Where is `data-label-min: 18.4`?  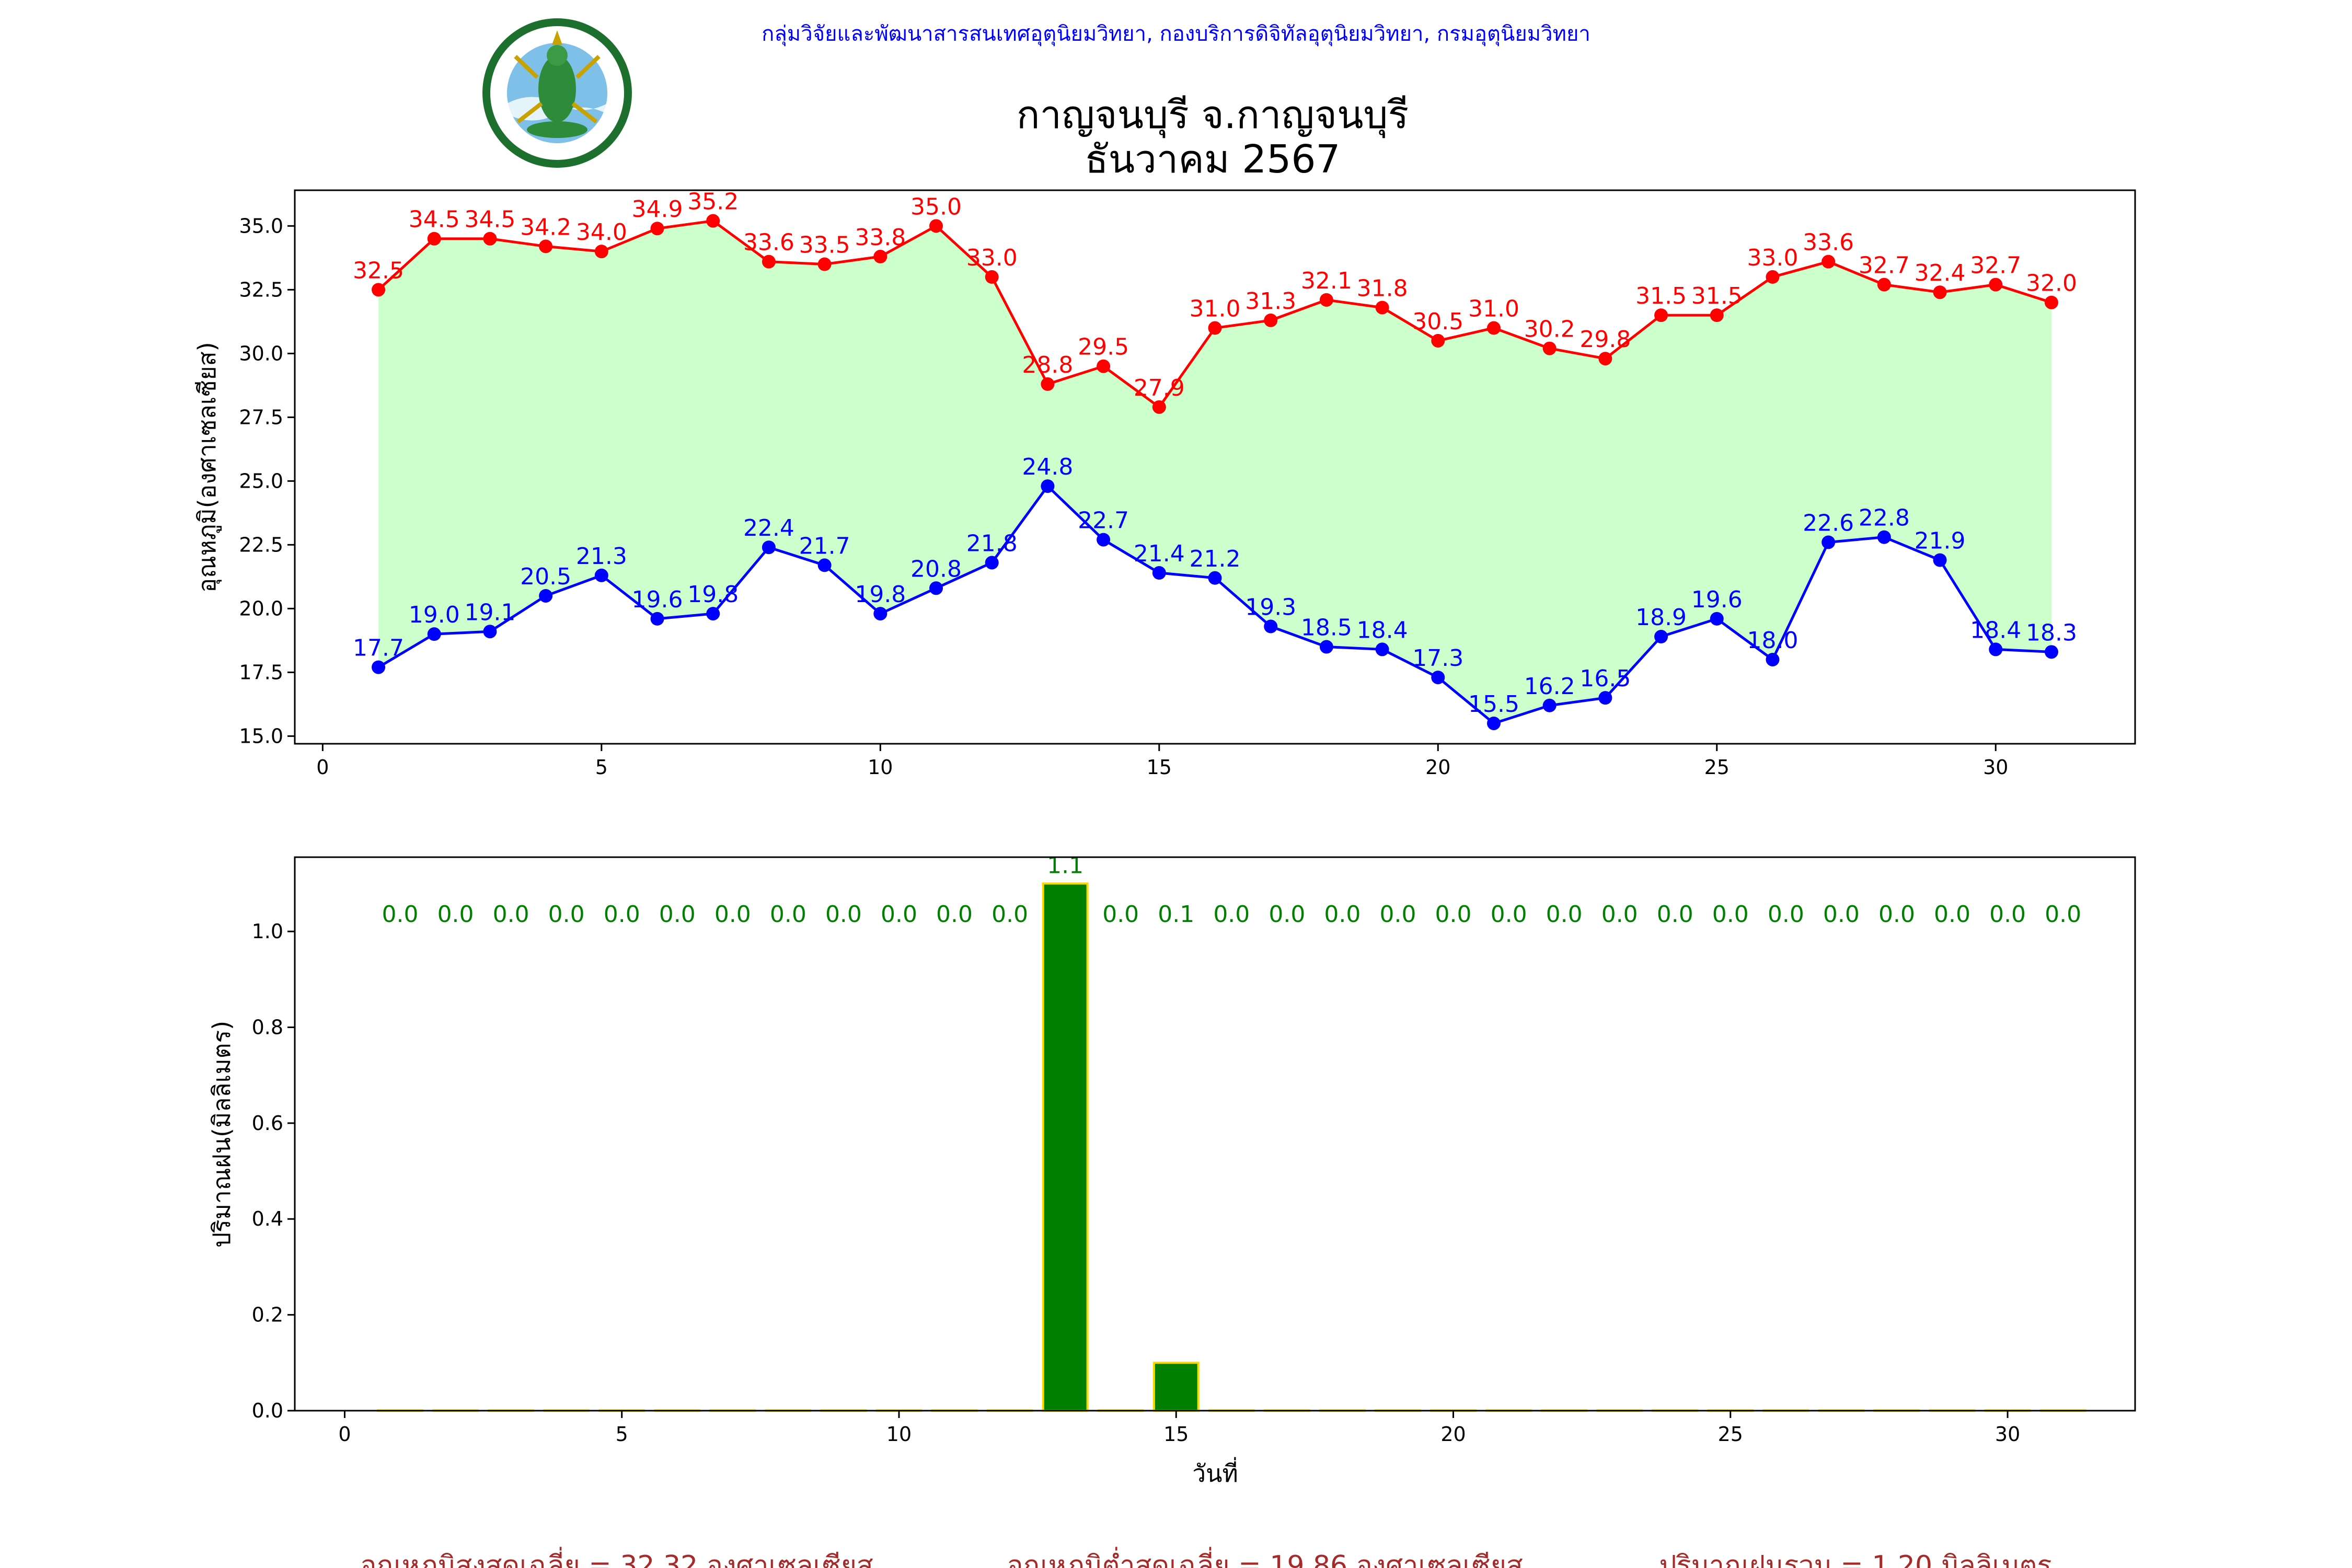 data-label-min: 18.4 is located at coordinates (1382, 630).